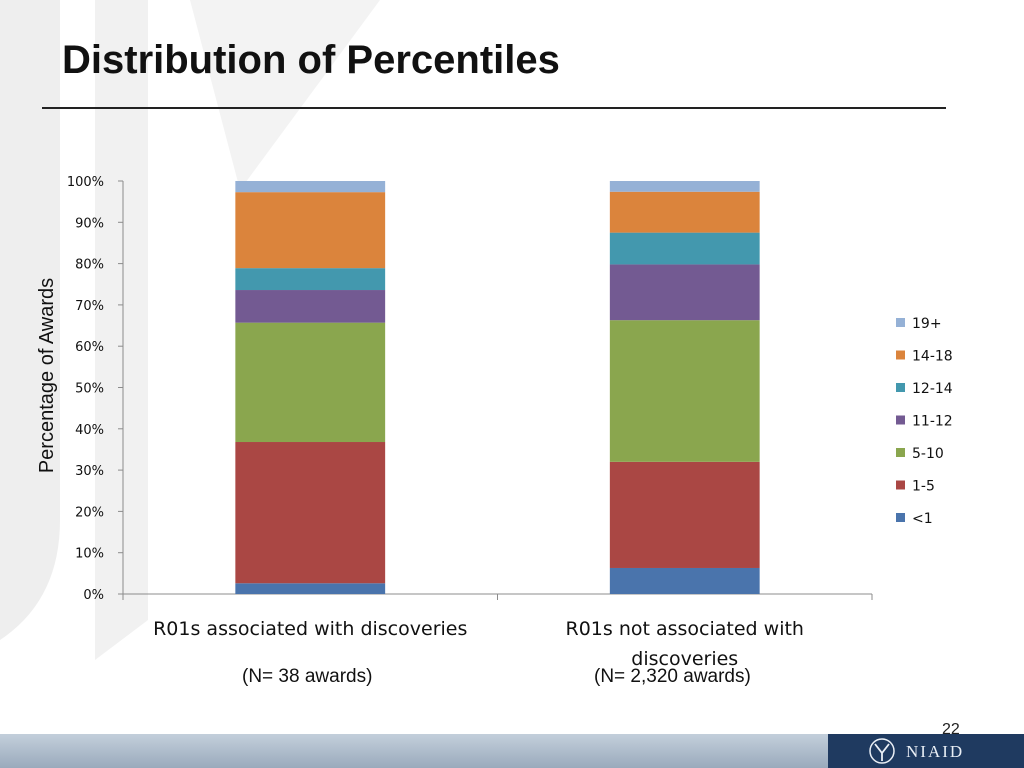 The image size is (1024, 768). What do you see at coordinates (47, 375) in the screenshot?
I see `y-axis-label: Percentage of Awards` at bounding box center [47, 375].